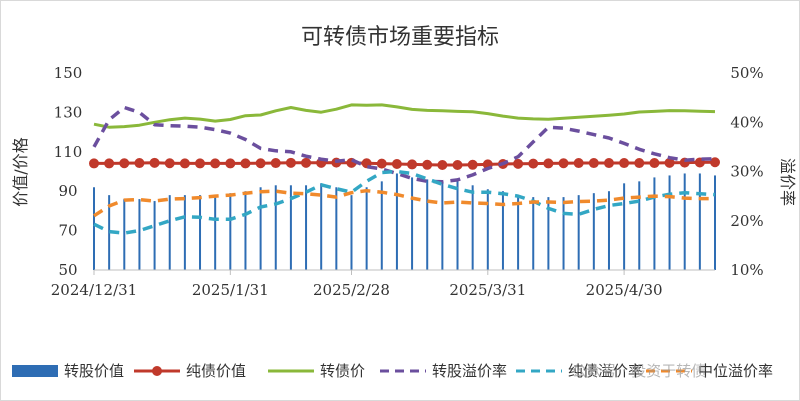  Describe the element at coordinates (605, 371) in the screenshot. I see `legend-label: 纯债溢价率` at that location.